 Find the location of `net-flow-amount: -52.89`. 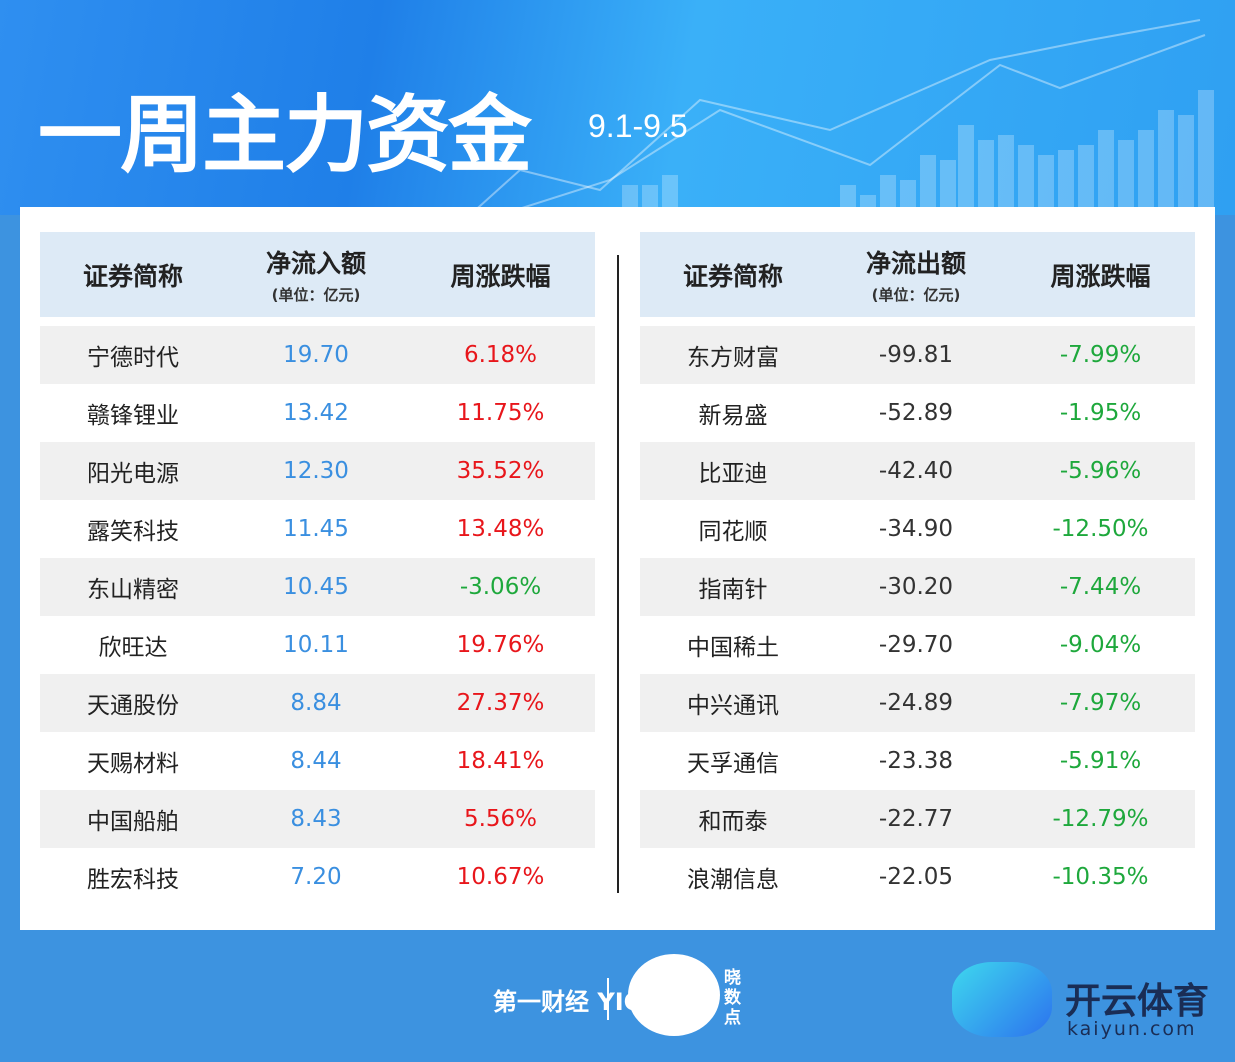

net-flow-amount: -52.89 is located at coordinates (916, 413).